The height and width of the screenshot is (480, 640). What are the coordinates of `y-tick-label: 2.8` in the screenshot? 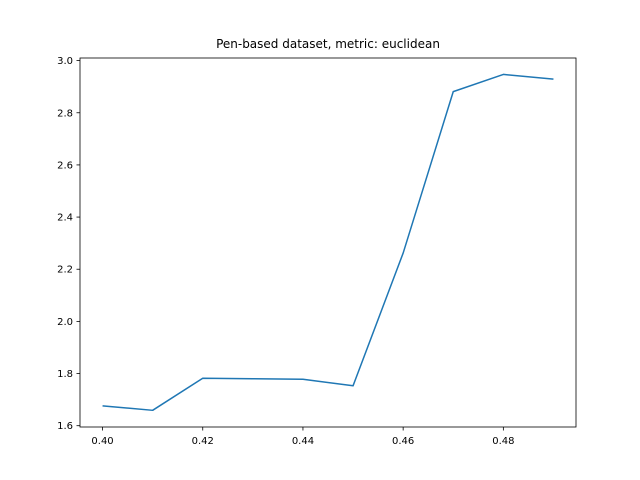 It's located at (65, 113).